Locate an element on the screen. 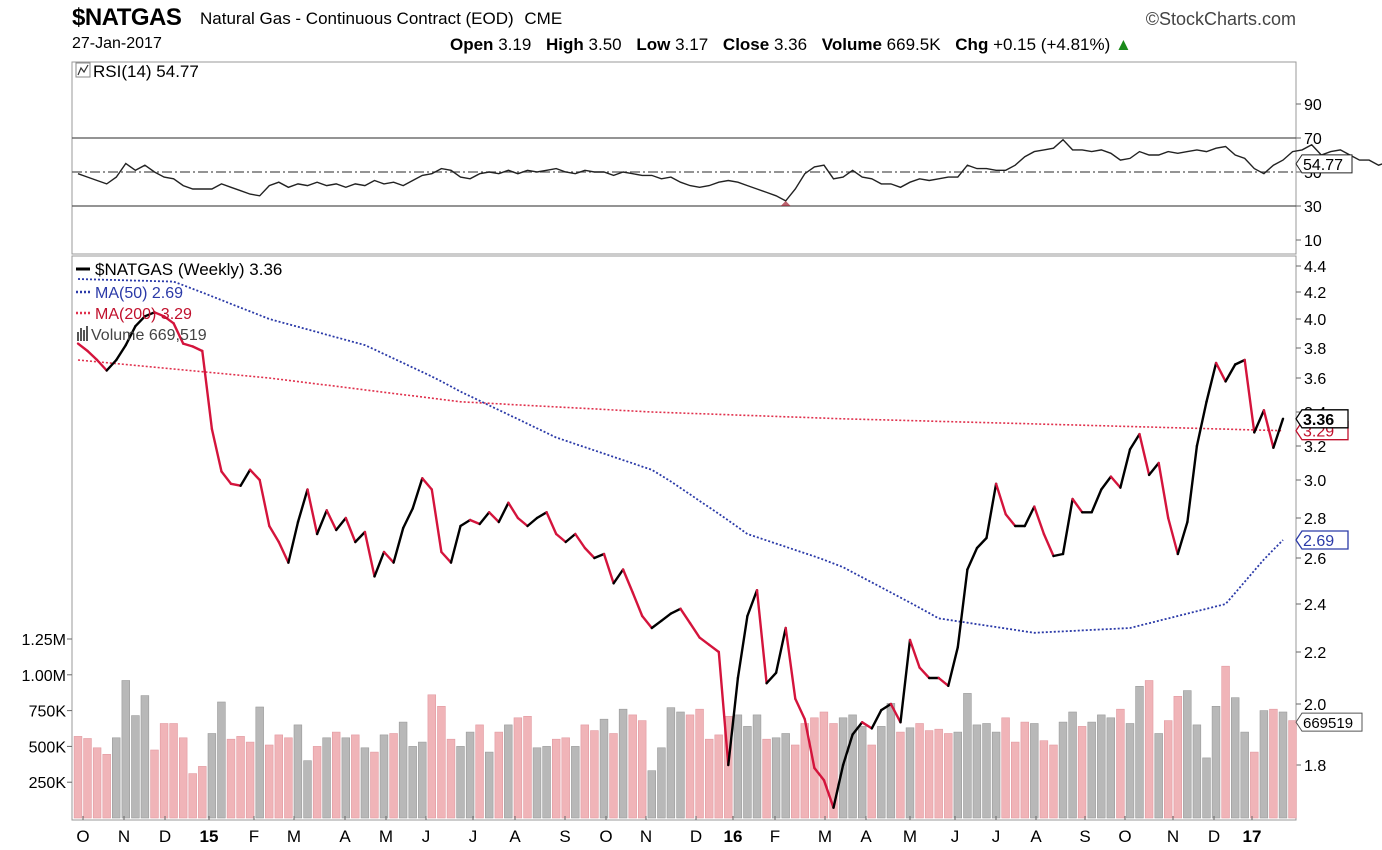 The width and height of the screenshot is (1382, 850). price-y-tick-label: 1.8 is located at coordinates (1315, 766).